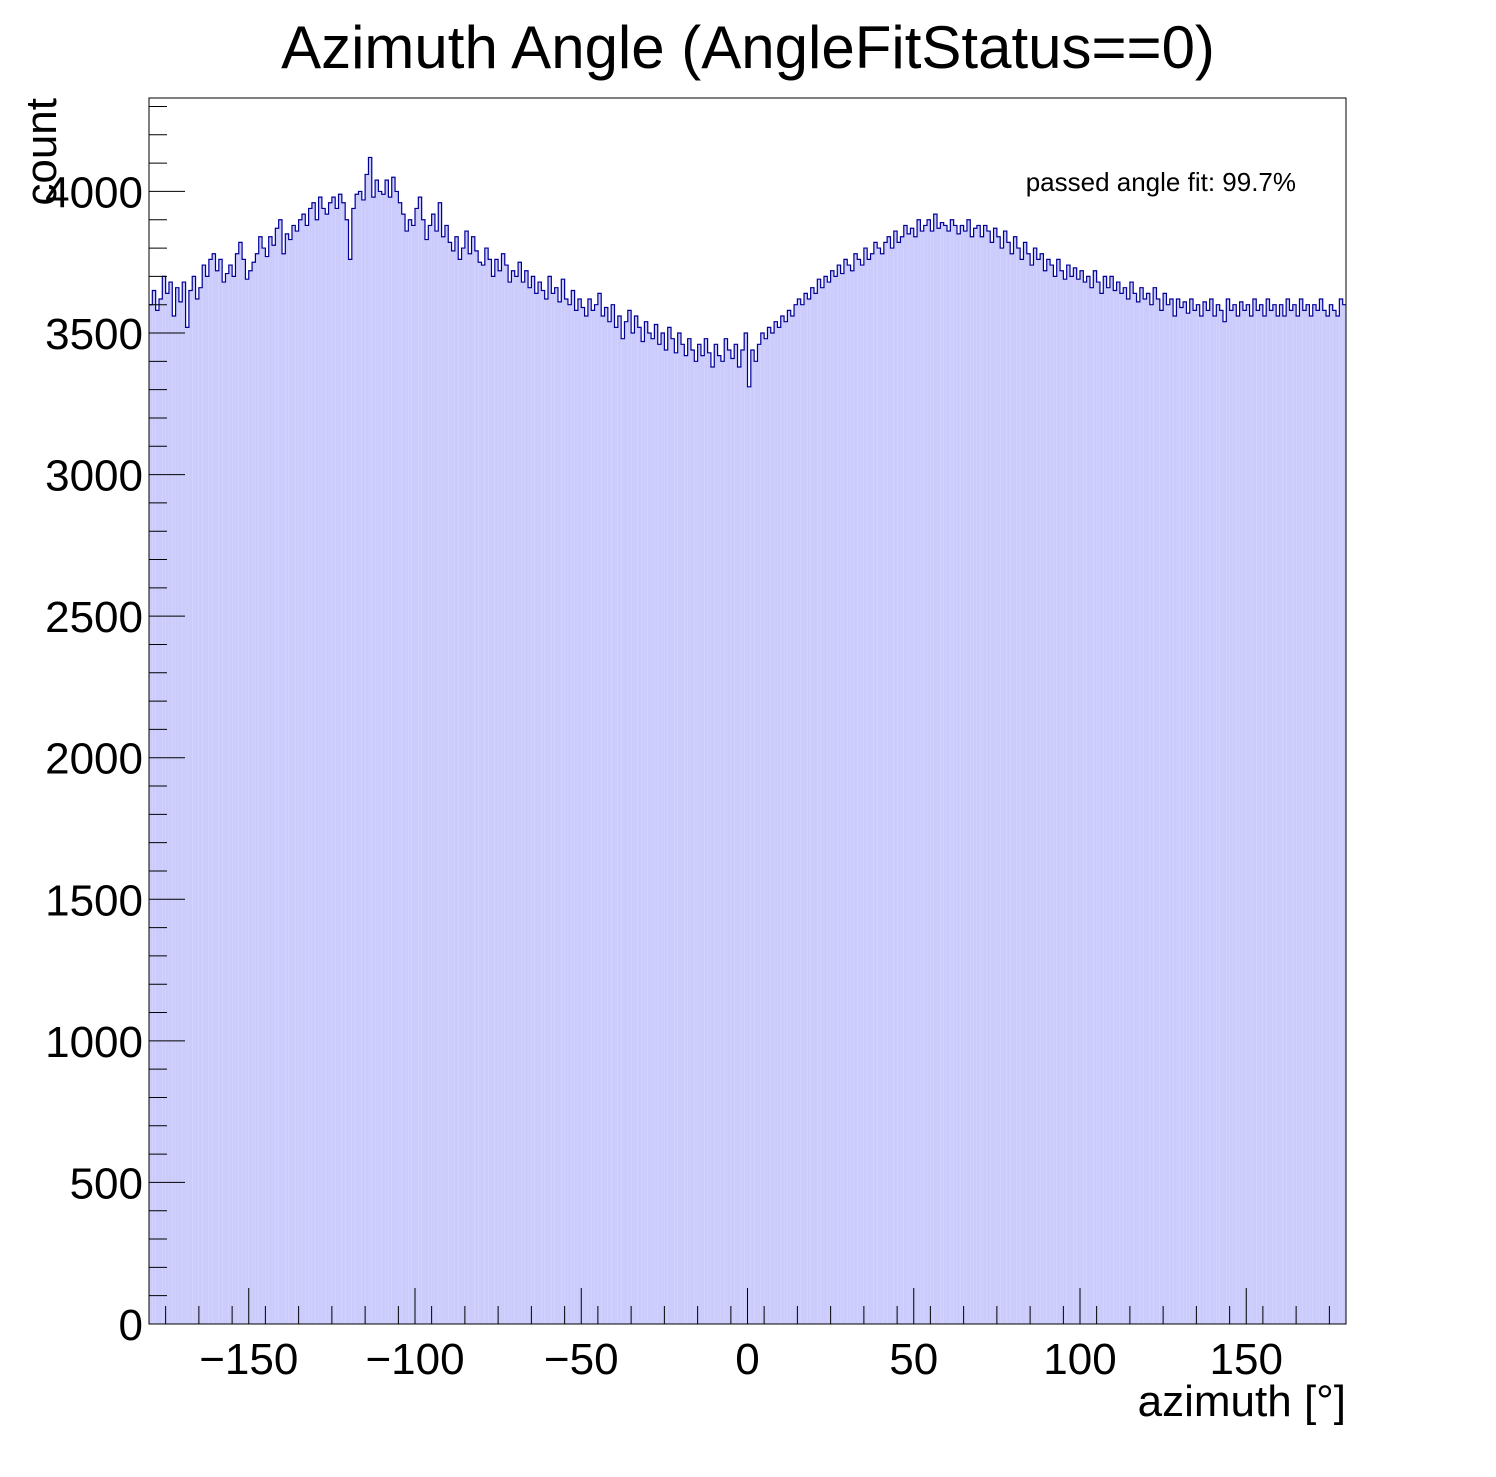  Describe the element at coordinates (94, 476) in the screenshot. I see `y-tick-label: 3000` at that location.